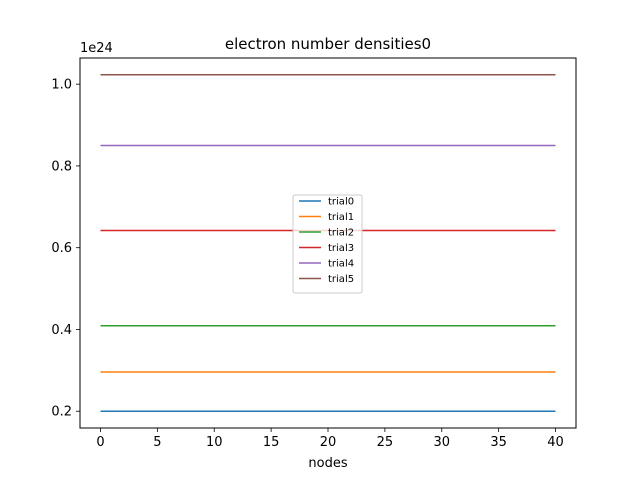 The height and width of the screenshot is (480, 640). What do you see at coordinates (328, 44) in the screenshot?
I see `chart-title: electron number densities0` at bounding box center [328, 44].